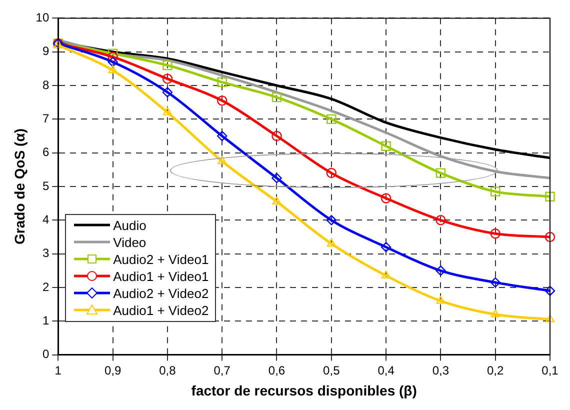 The image size is (570, 410). Describe the element at coordinates (46, 219) in the screenshot. I see `y-tick-label: 4` at that location.